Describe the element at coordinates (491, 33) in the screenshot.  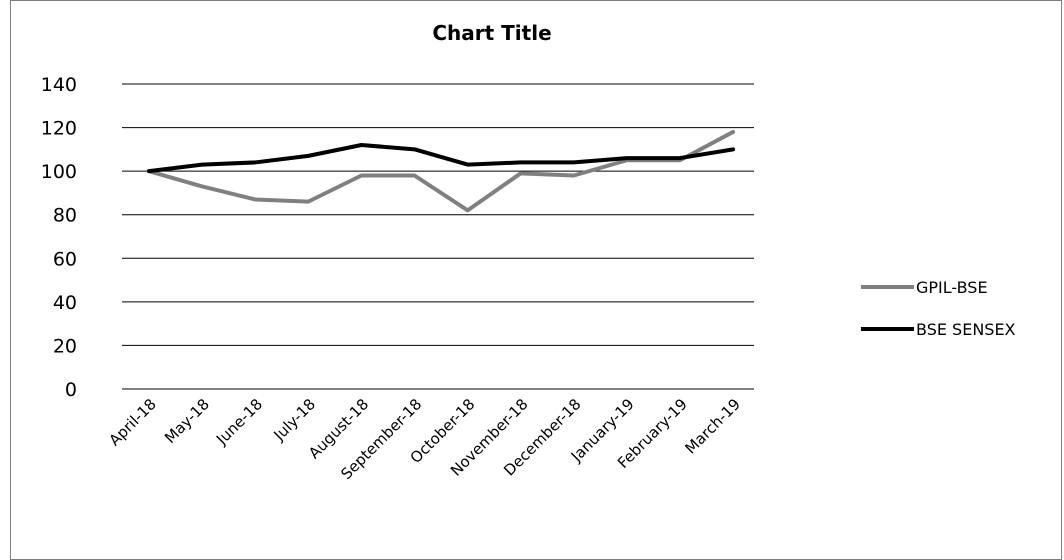
I see `chart-title: Chart Title` at that location.